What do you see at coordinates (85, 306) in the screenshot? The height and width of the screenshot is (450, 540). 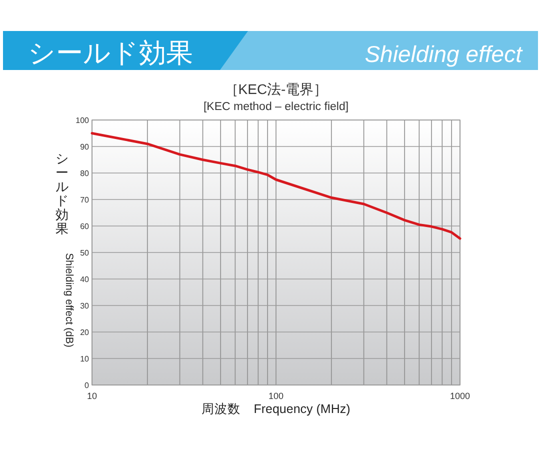 I see `y-tick-label: 30` at bounding box center [85, 306].